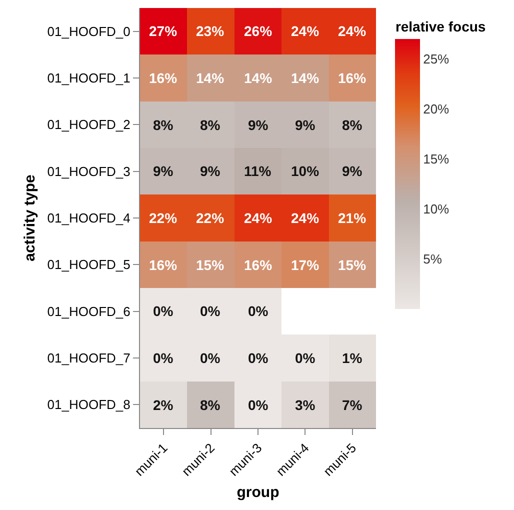  I want to click on data-label: 23%, so click(210, 31).